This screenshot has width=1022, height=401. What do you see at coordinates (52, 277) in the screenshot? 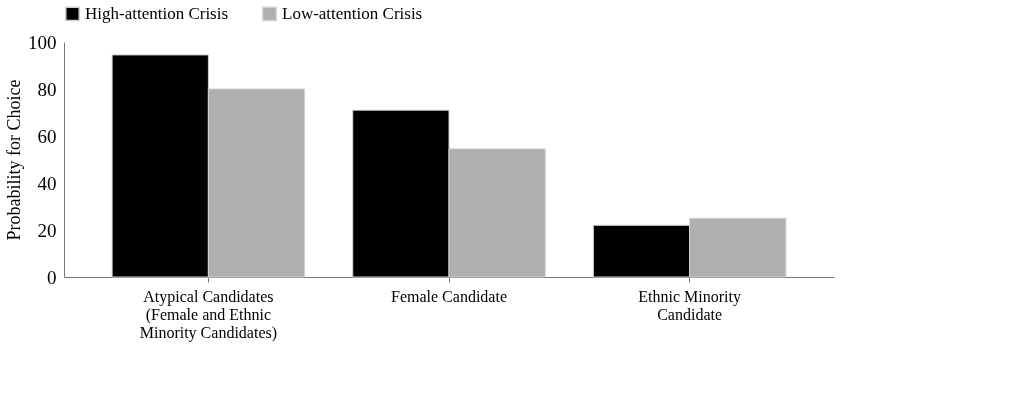
I see `y-tick-label: 0` at bounding box center [52, 277].